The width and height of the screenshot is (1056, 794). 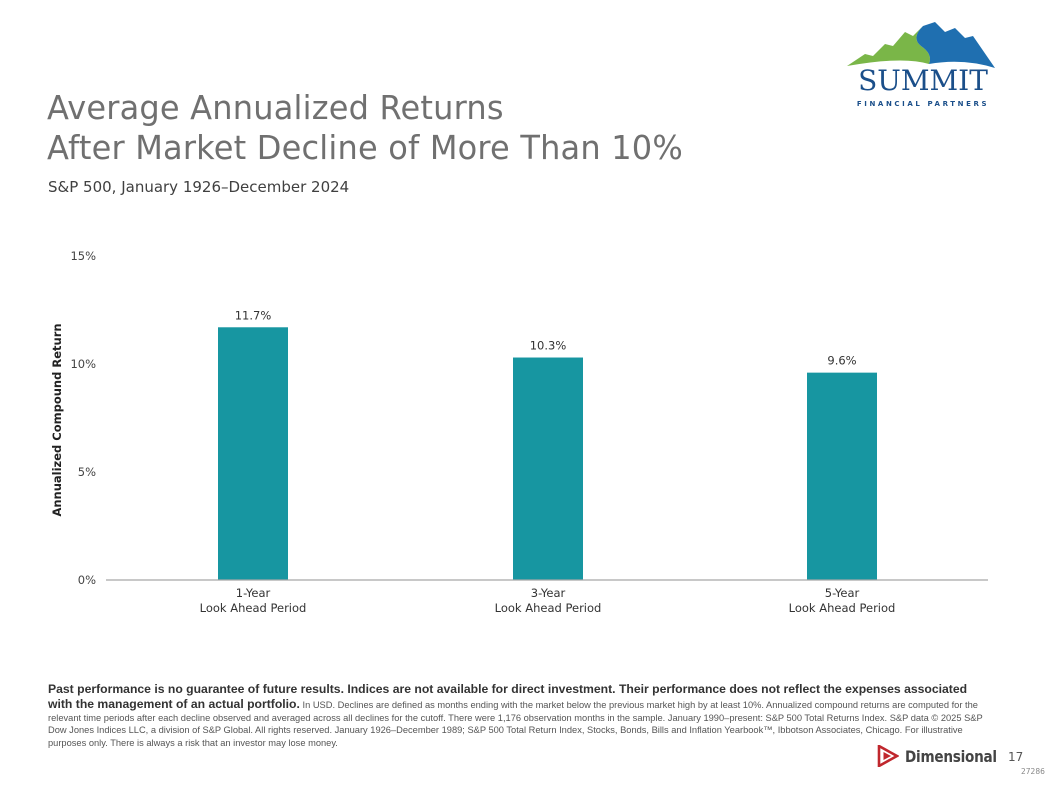 I want to click on data-label: 9.6%, so click(x=841, y=361).